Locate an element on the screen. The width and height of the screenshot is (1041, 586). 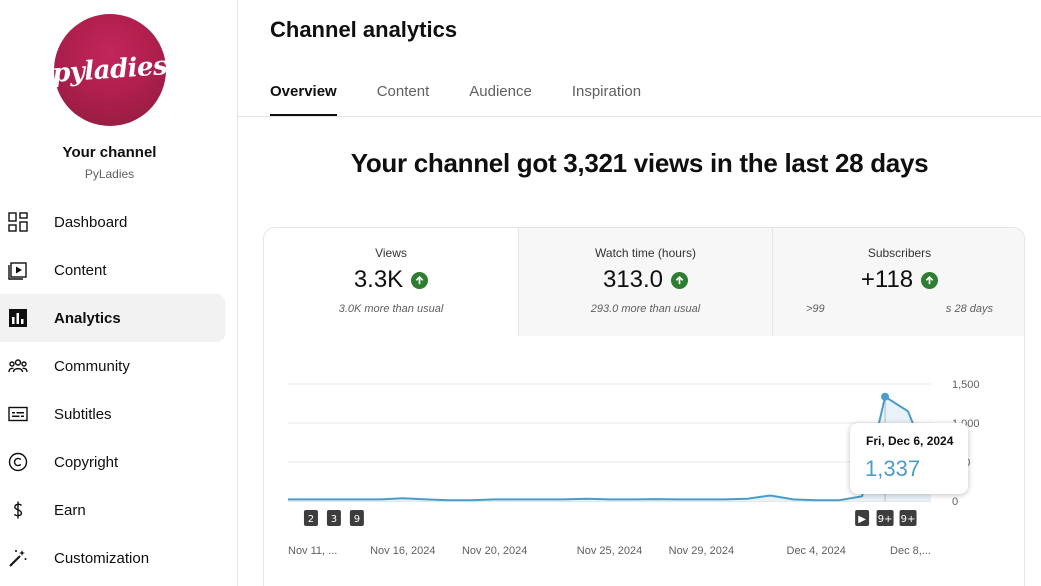
avatar: pyladies is located at coordinates (110, 70).